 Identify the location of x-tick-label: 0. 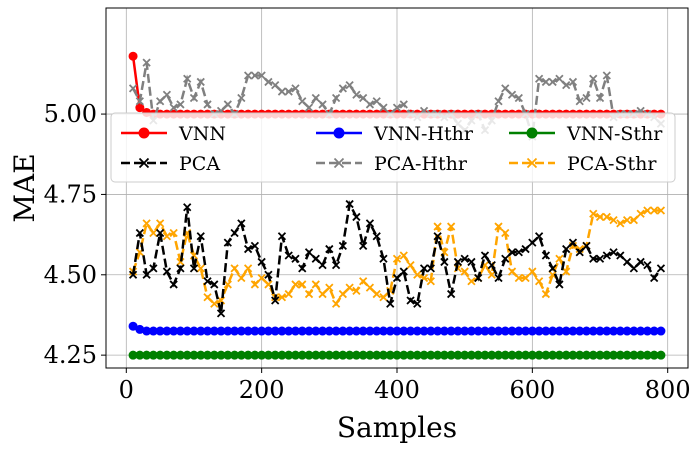
(126, 390).